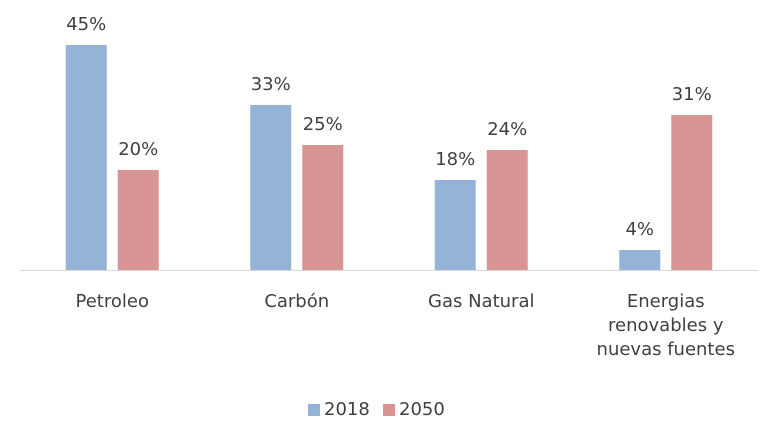 The image size is (767, 425). Describe the element at coordinates (138, 149) in the screenshot. I see `data-label: 20%` at that location.